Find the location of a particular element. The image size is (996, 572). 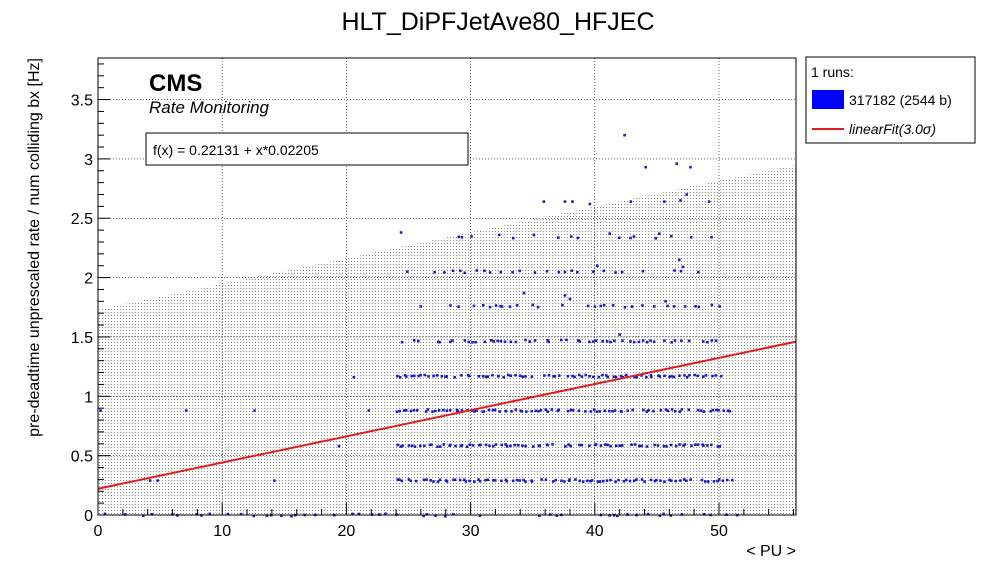

legend-entry-run: 317182 (2544 b) is located at coordinates (900, 100).